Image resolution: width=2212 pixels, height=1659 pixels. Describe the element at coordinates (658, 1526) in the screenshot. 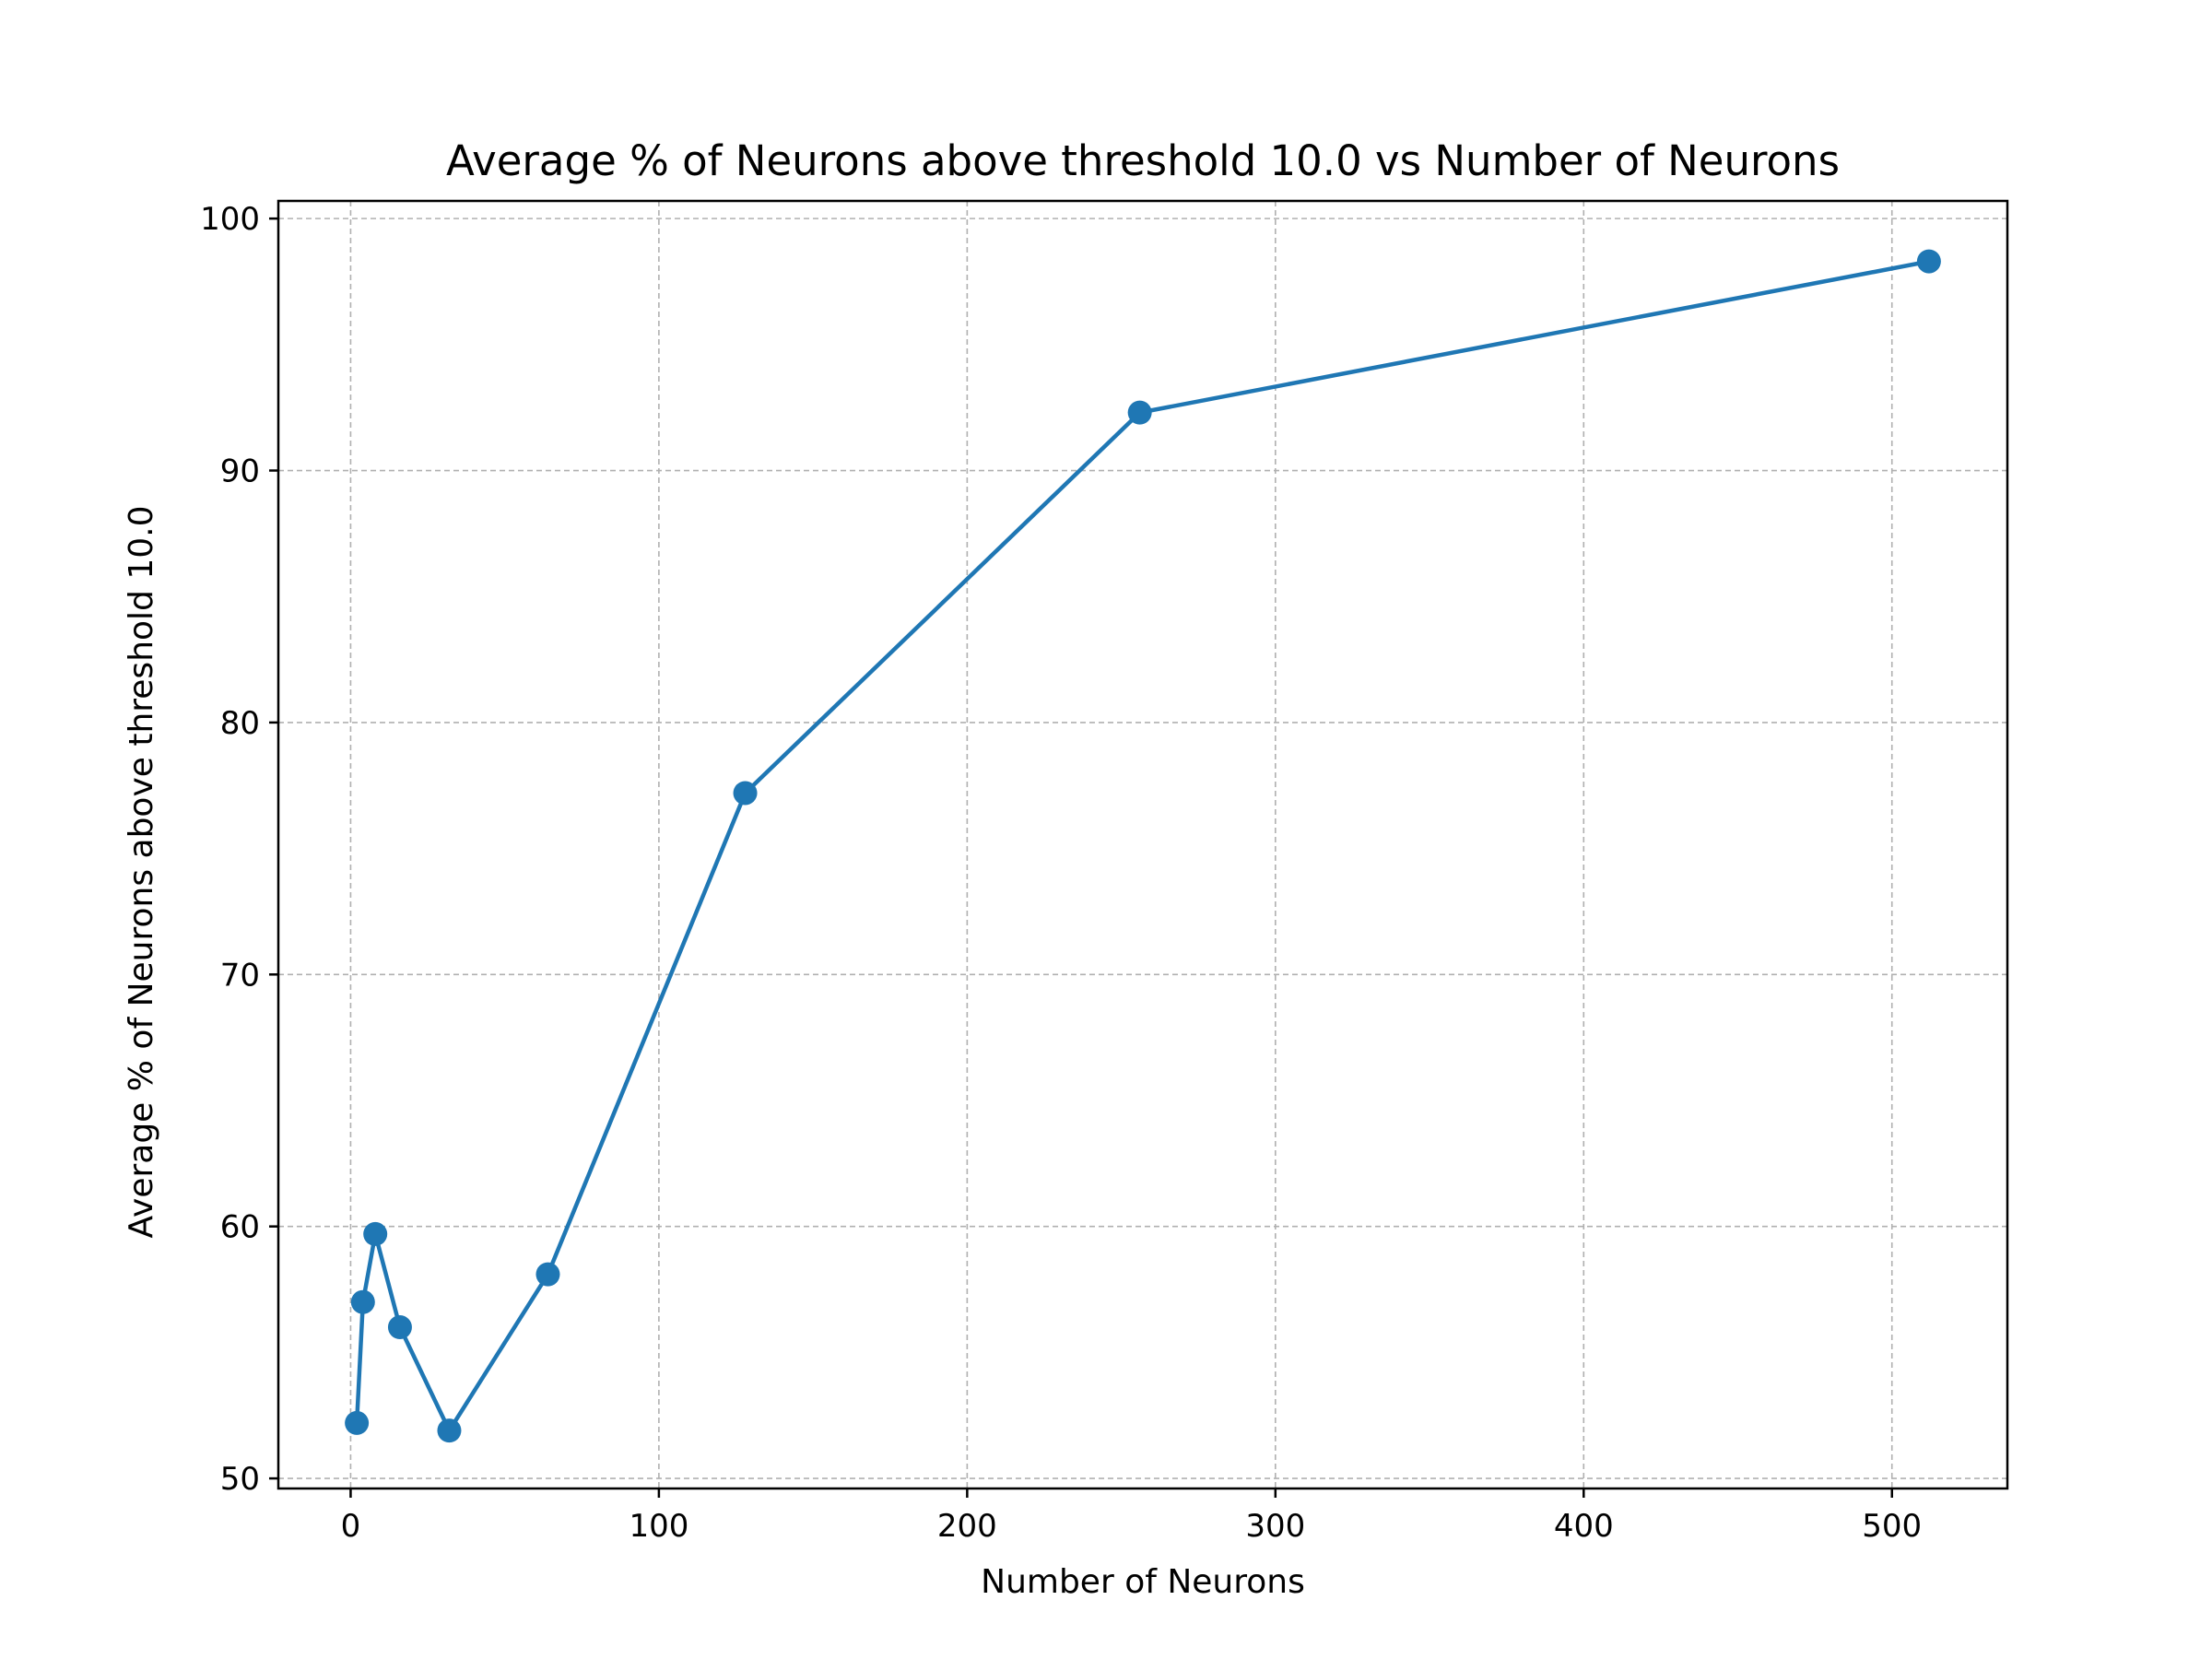

I see `x-tick-label: 100` at that location.